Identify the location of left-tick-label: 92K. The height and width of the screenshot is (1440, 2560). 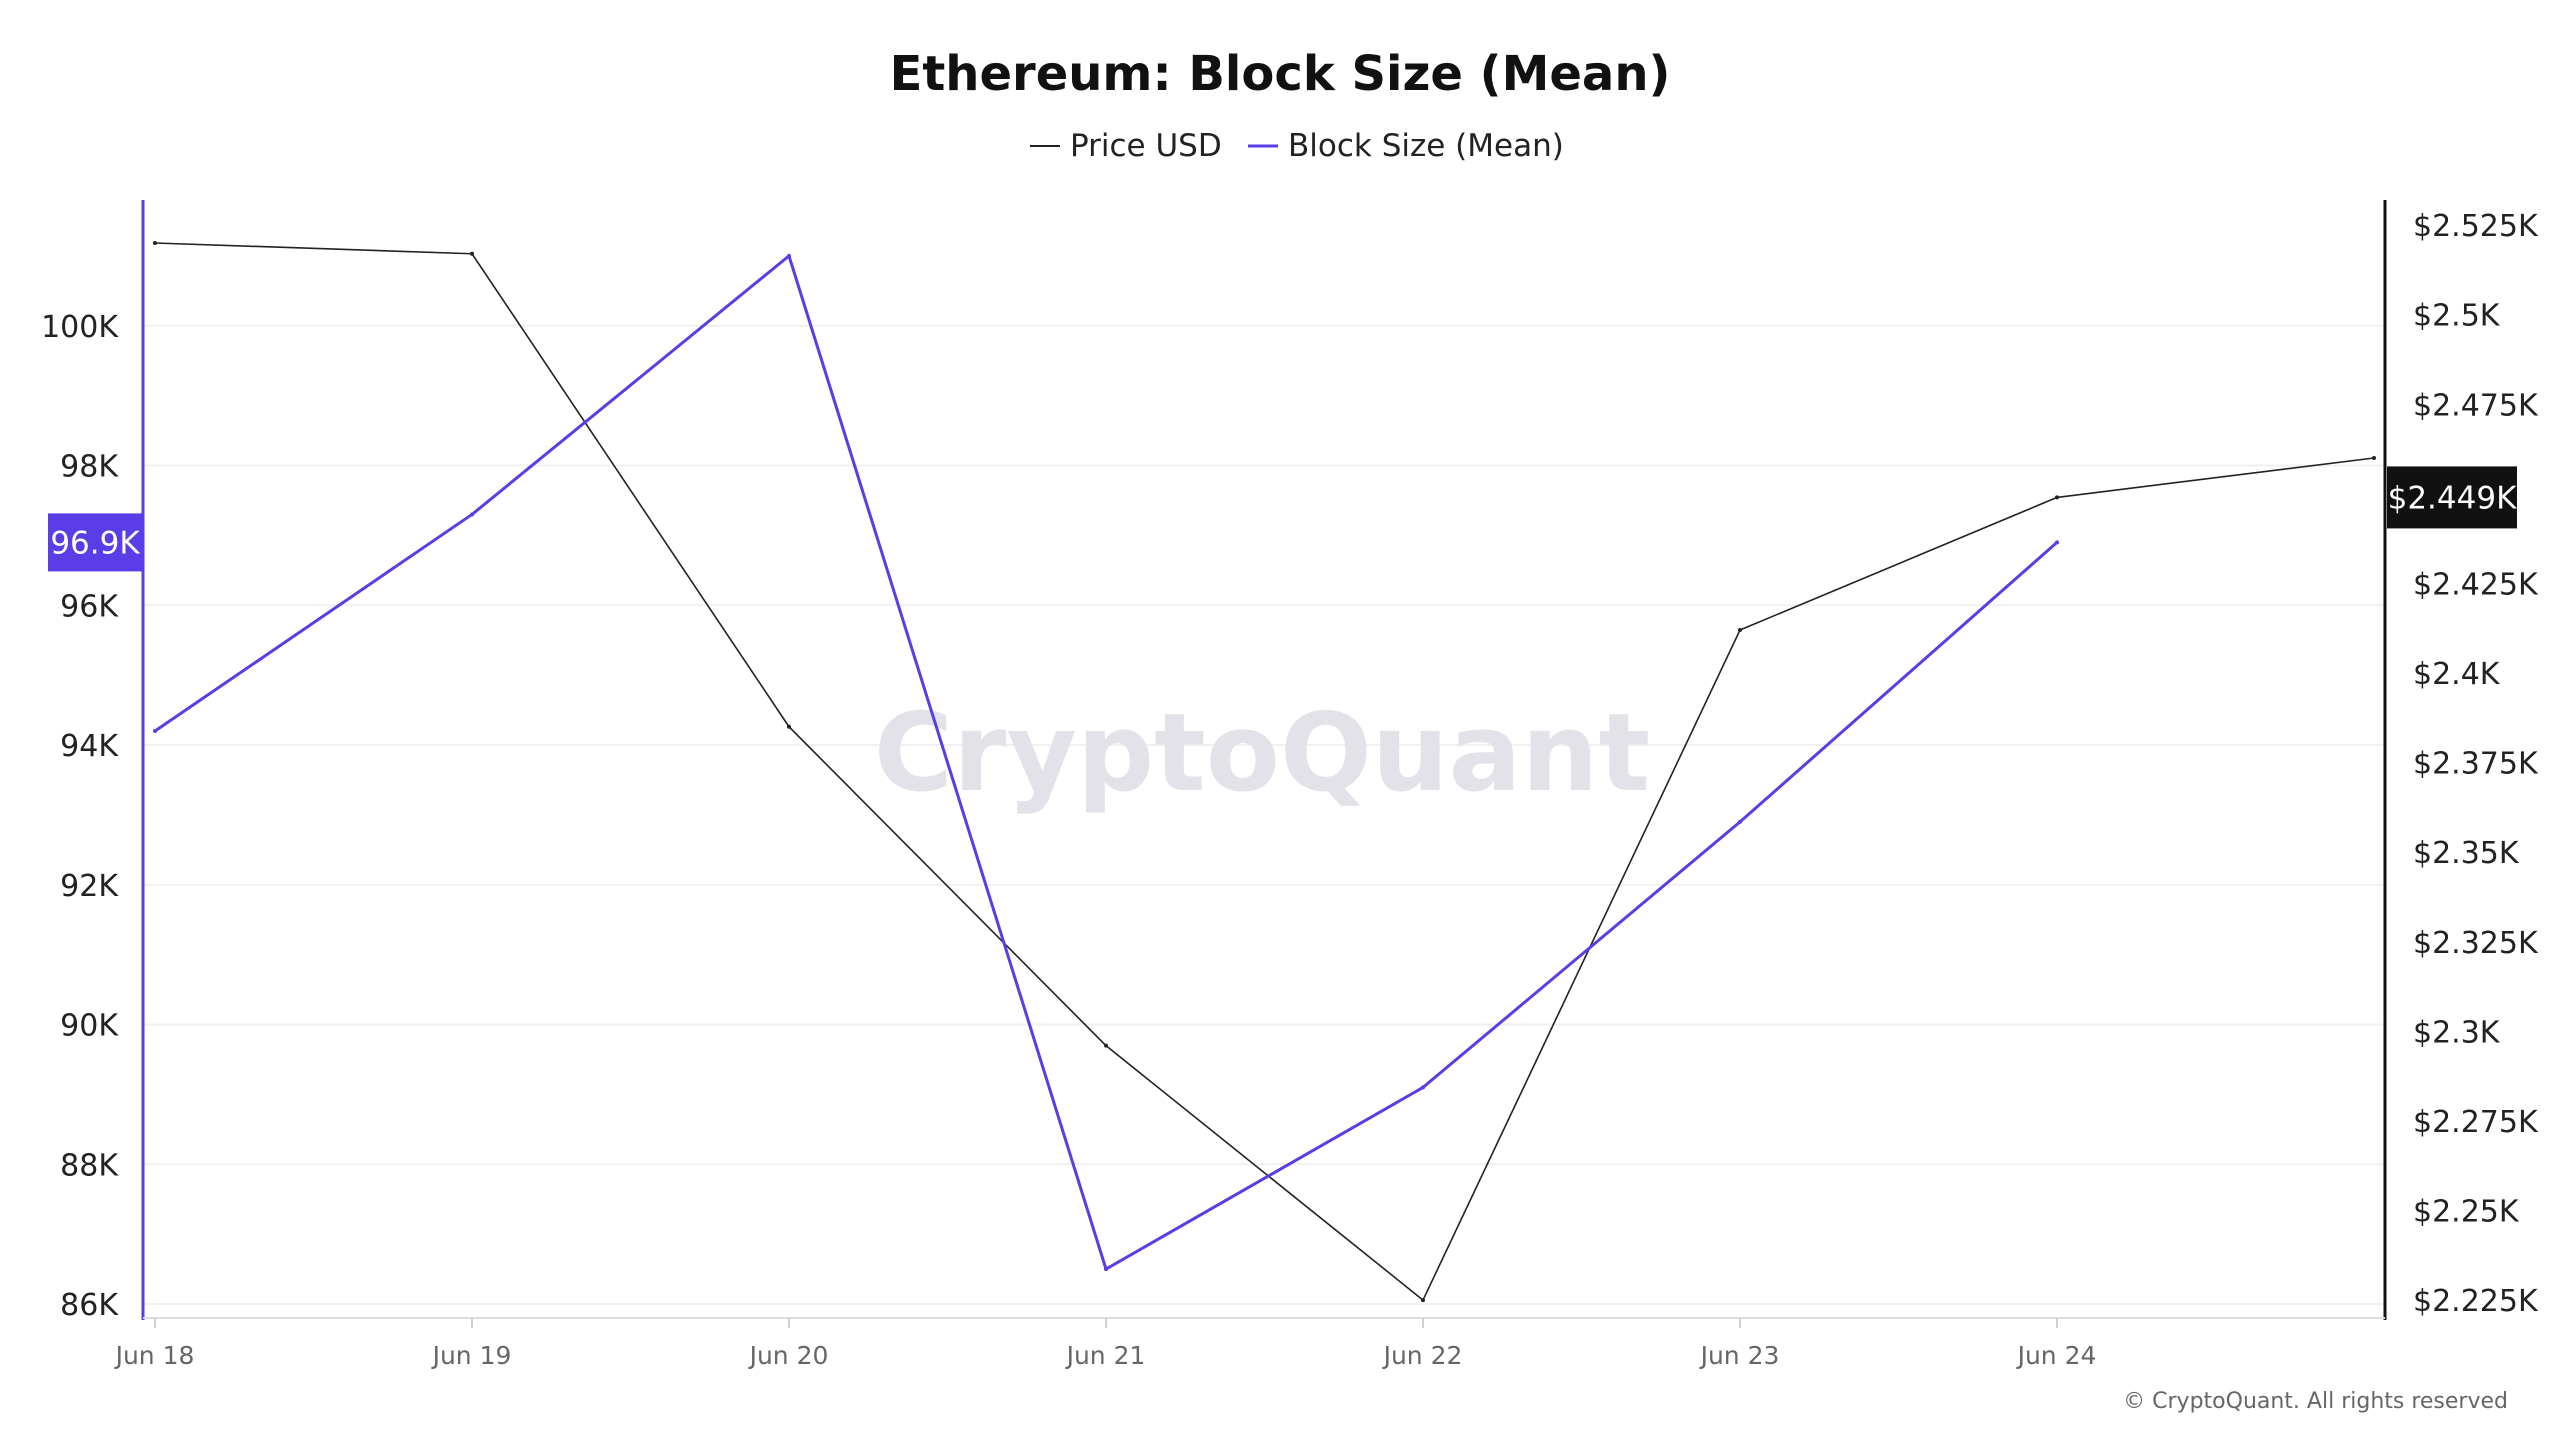
(89, 886).